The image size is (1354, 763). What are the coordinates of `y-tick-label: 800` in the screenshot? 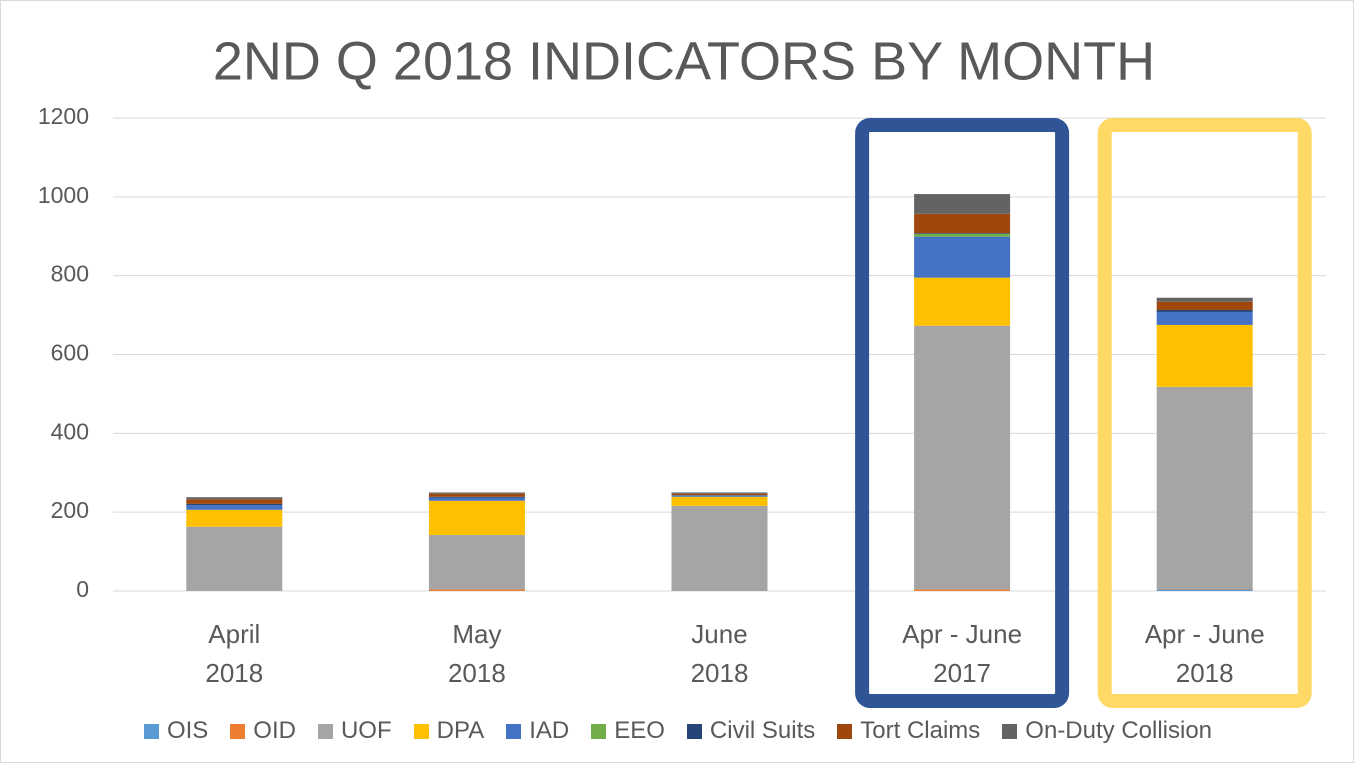 It's located at (70, 274).